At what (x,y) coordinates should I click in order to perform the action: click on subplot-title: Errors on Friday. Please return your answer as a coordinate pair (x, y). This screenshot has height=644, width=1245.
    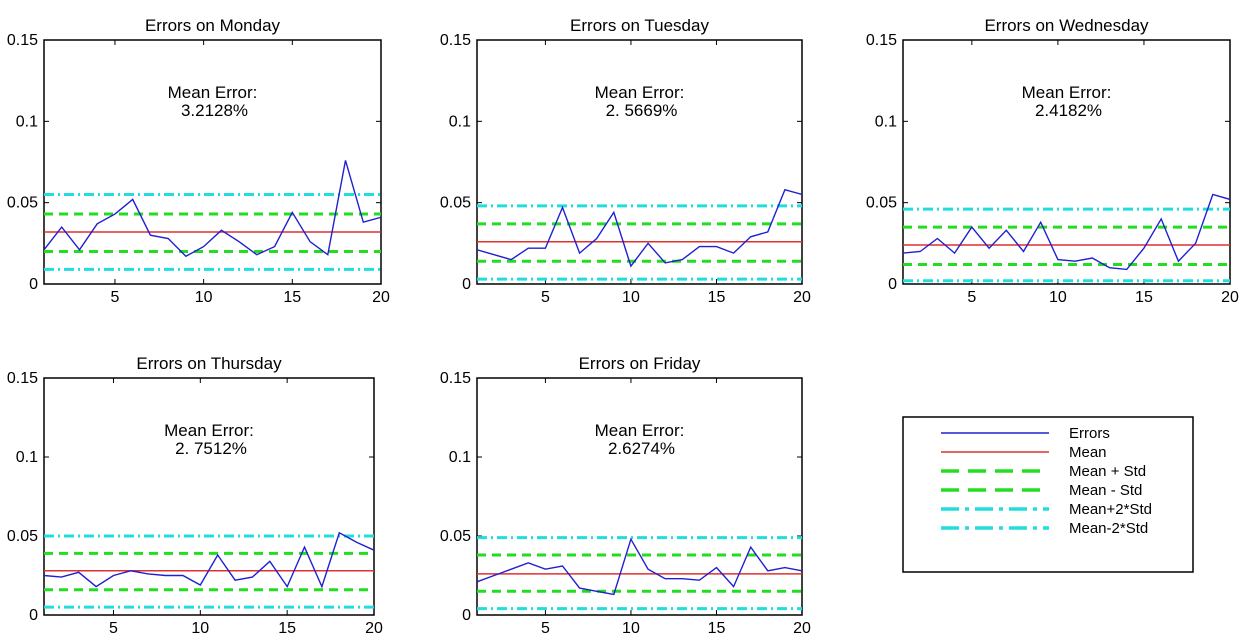
    Looking at the image, I should click on (640, 363).